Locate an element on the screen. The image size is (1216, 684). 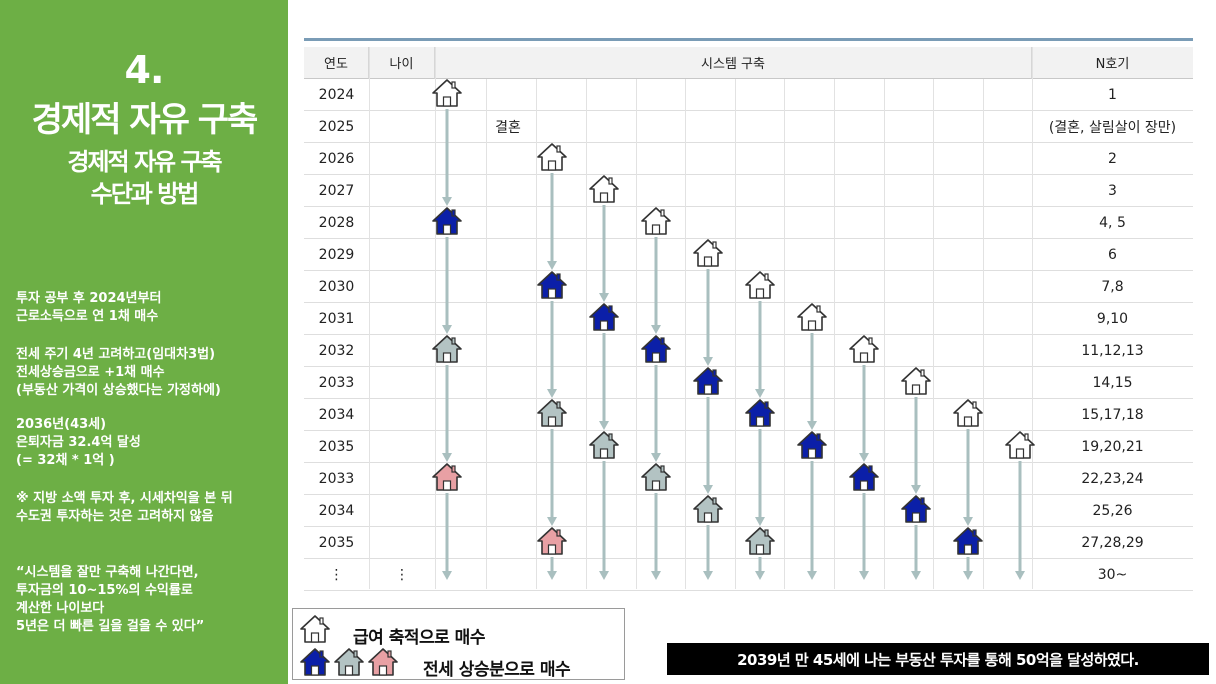
section-subtitle: 경제적 자유 구축 수단과 방법 is located at coordinates (144, 178).